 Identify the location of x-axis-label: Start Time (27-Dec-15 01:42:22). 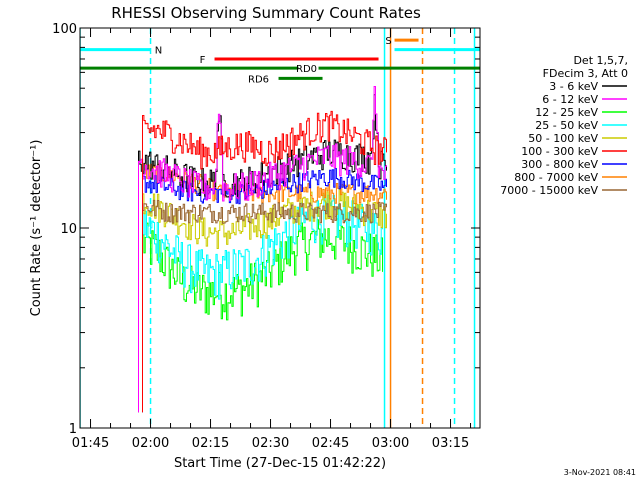
(280, 463).